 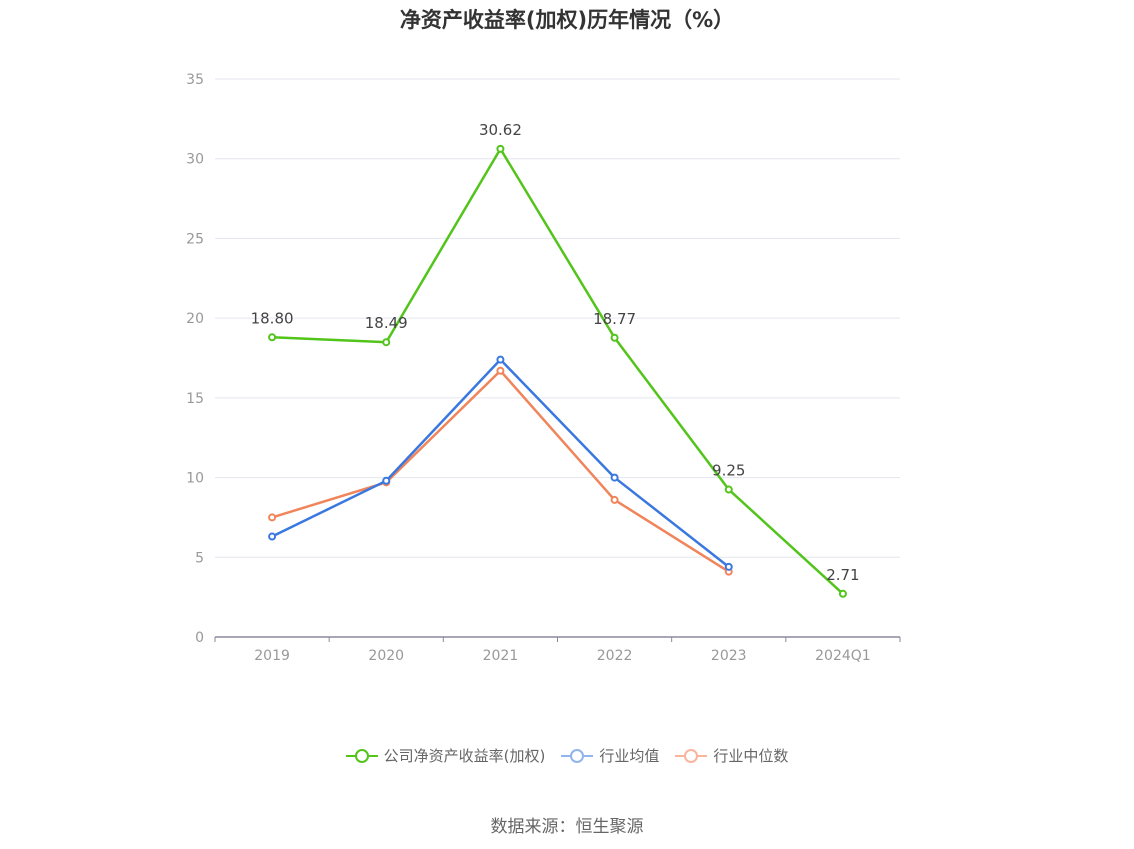 I want to click on x-tick-label: 2023, so click(x=729, y=656).